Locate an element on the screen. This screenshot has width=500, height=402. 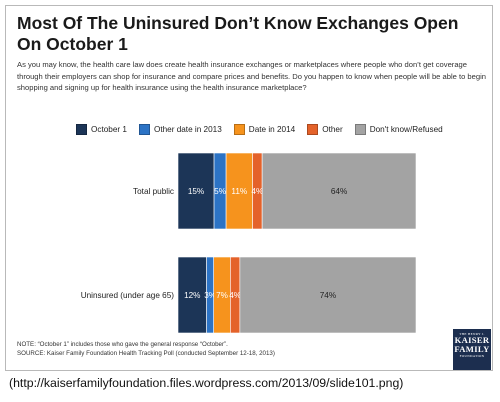
legend-item: Other date in 2013 is located at coordinates (180, 129).